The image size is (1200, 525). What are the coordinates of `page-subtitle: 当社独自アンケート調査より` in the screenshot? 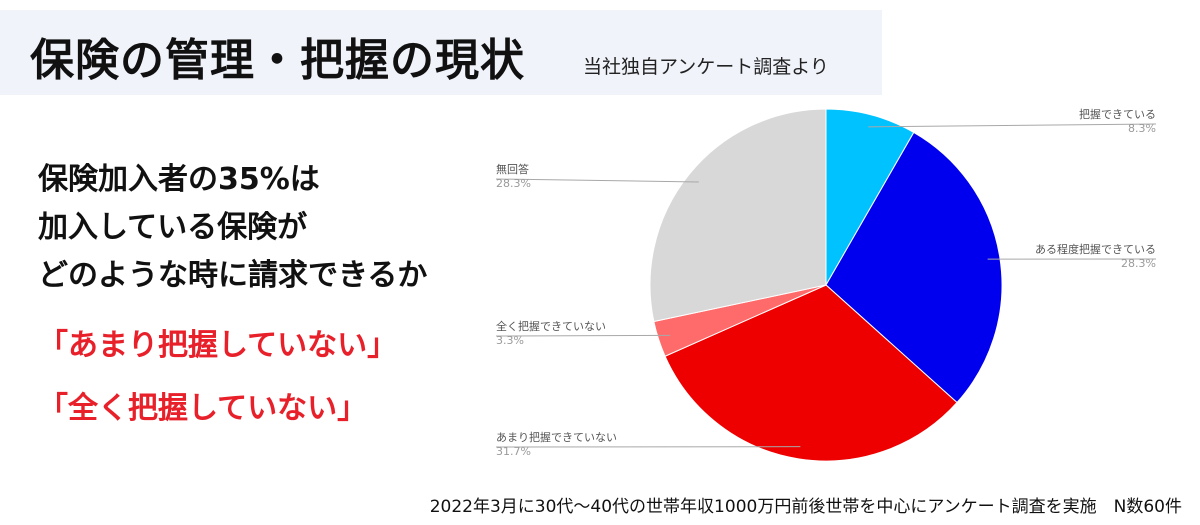 It's located at (706, 67).